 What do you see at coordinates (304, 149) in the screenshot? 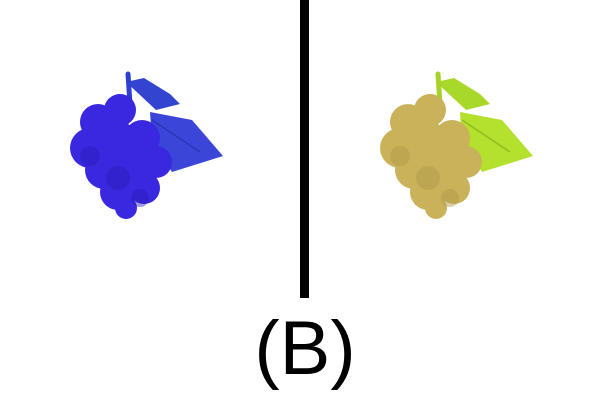
I see `divider-line` at bounding box center [304, 149].